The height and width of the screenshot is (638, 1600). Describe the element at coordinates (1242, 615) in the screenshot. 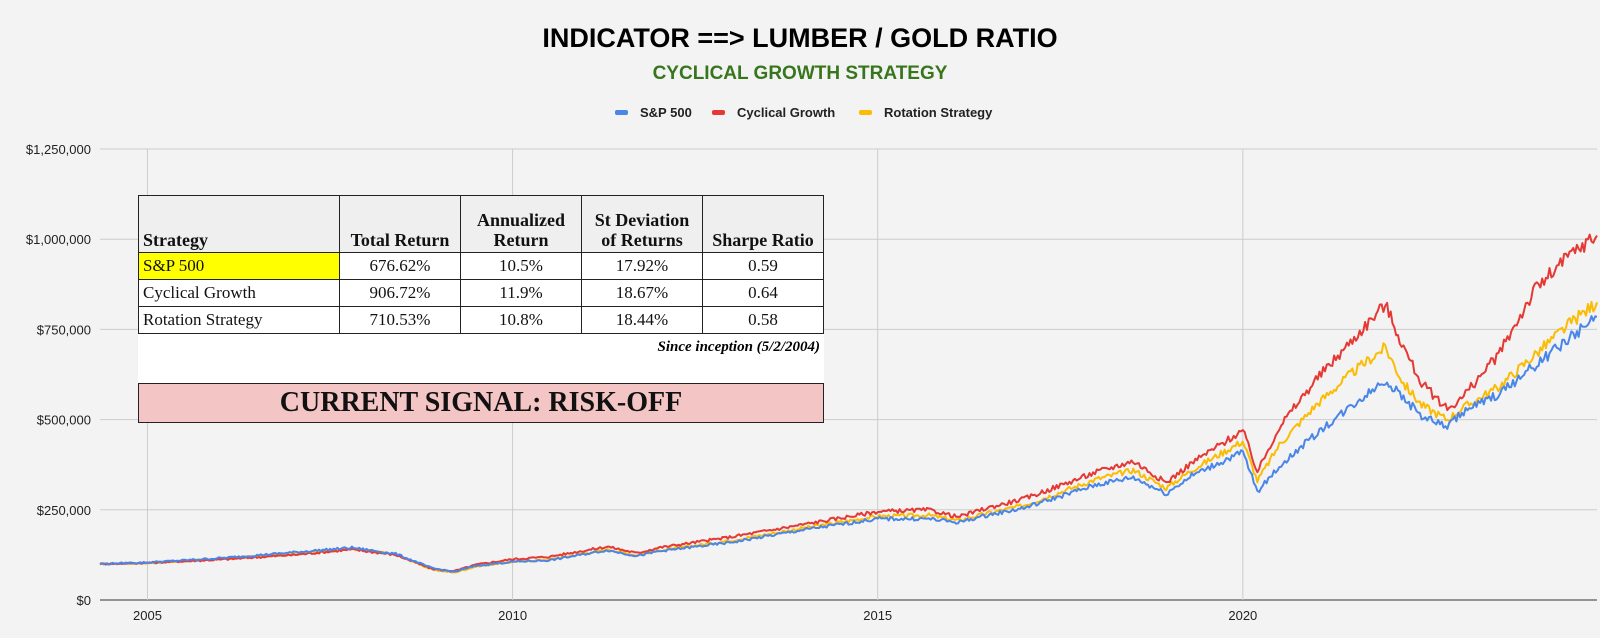

I see `x-tick-label: 2020` at that location.